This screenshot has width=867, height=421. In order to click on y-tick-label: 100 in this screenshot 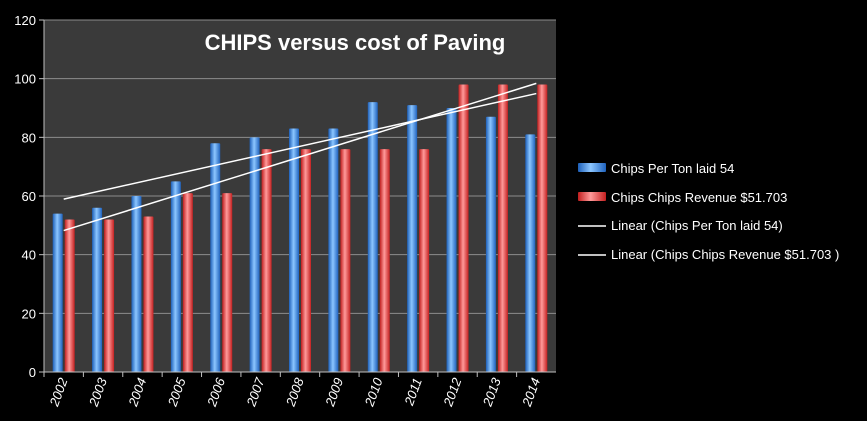, I will do `click(25, 79)`.